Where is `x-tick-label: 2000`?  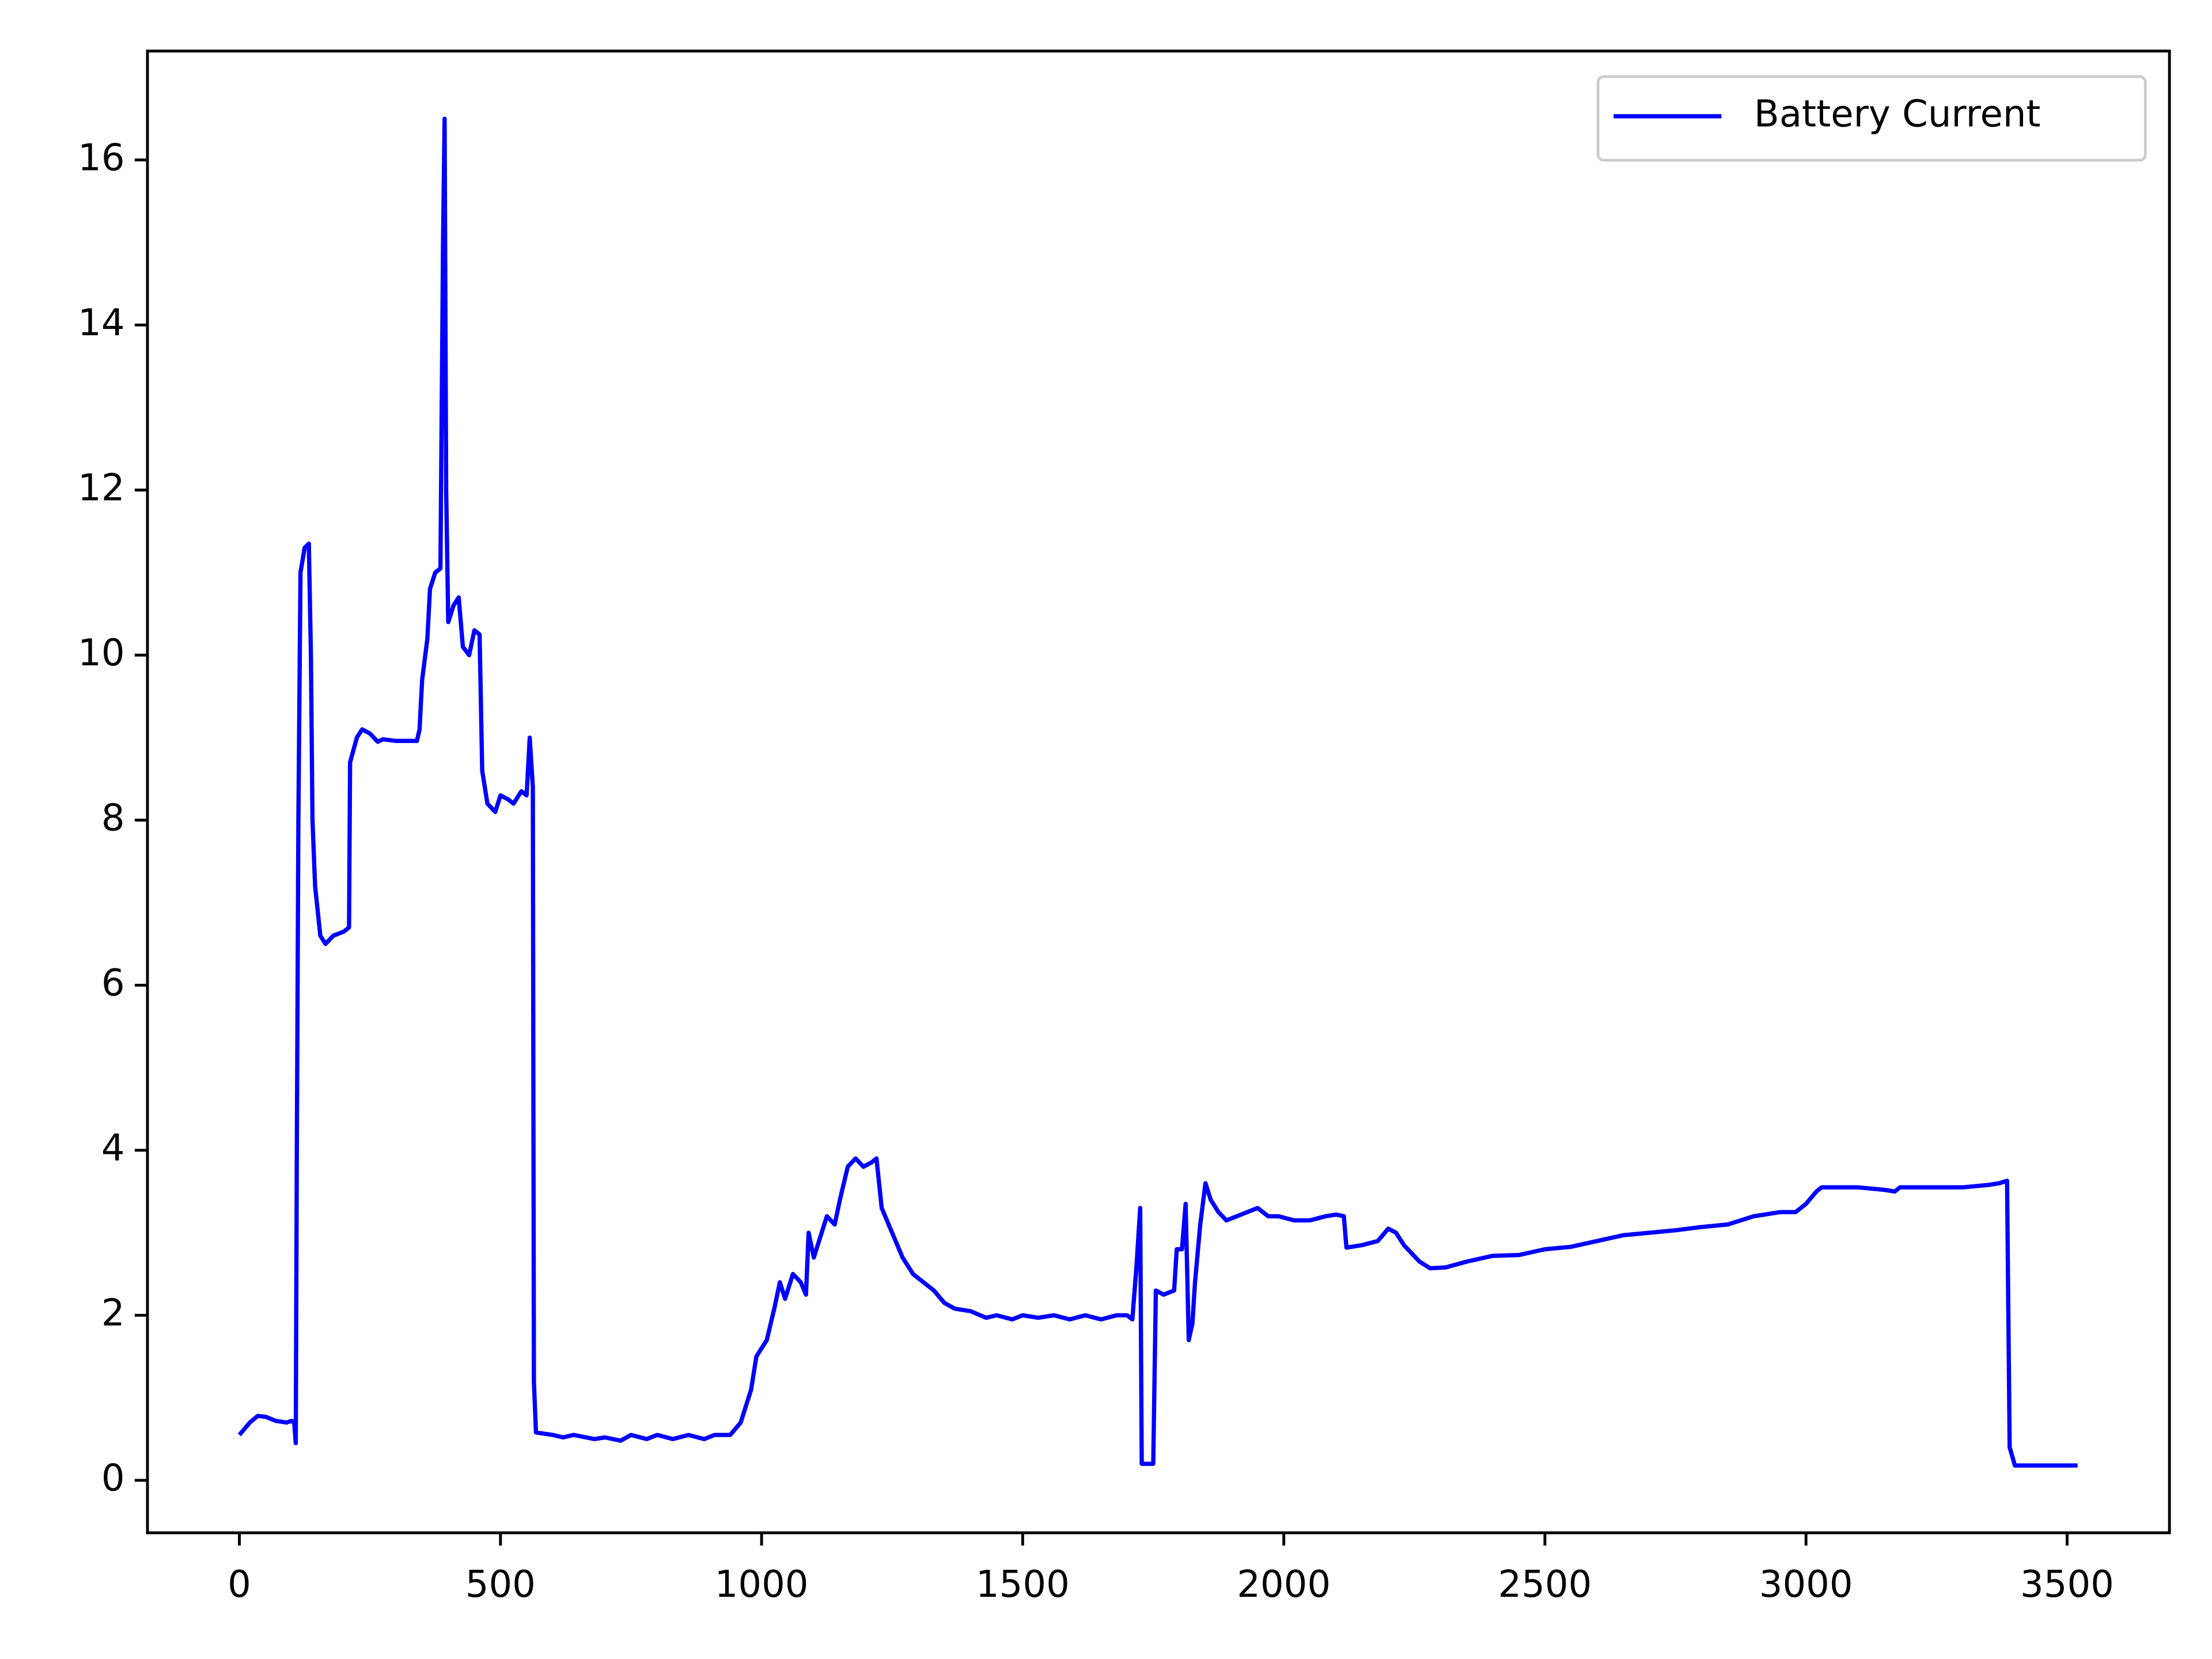
x-tick-label: 2000 is located at coordinates (1284, 1584).